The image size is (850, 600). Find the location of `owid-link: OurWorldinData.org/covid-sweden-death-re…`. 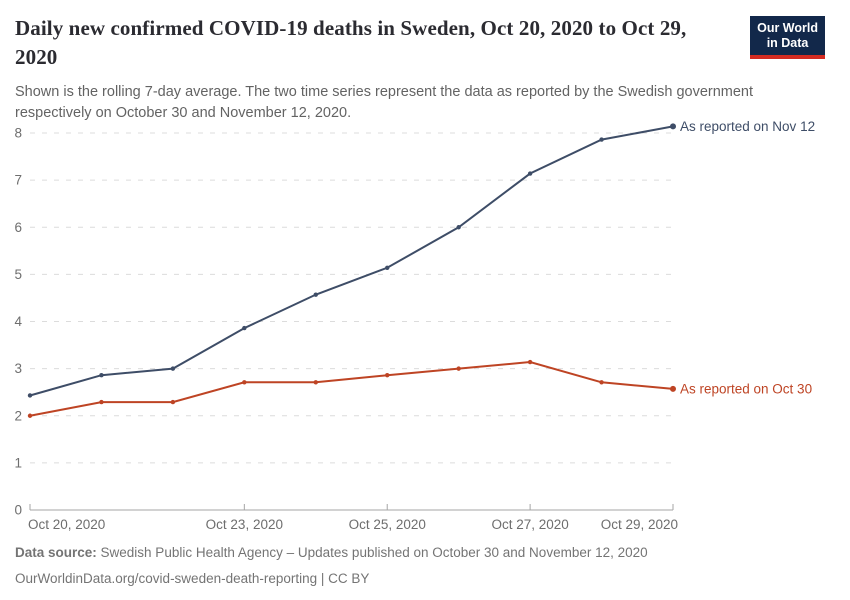

owid-link: OurWorldinData.org/covid-sweden-death-re… is located at coordinates (166, 578).